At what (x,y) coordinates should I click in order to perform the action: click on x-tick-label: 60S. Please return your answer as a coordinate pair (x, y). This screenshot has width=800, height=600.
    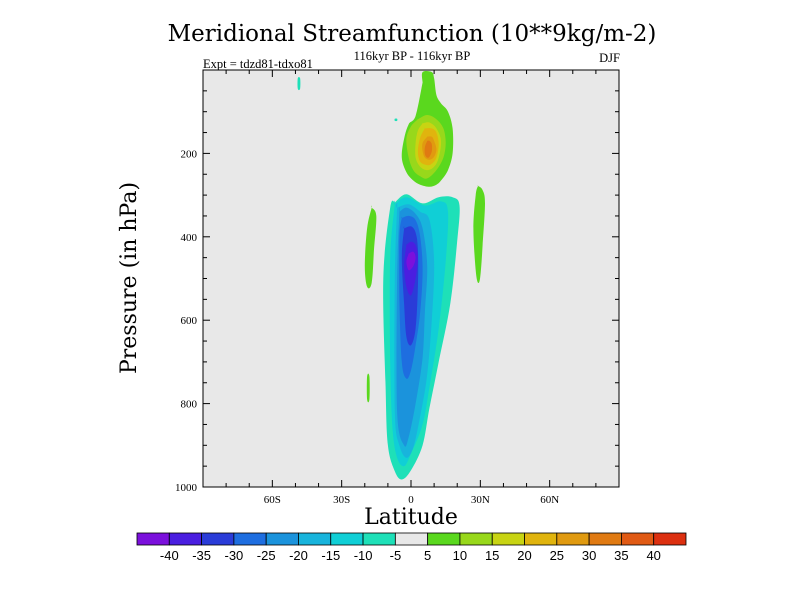
    Looking at the image, I should click on (272, 500).